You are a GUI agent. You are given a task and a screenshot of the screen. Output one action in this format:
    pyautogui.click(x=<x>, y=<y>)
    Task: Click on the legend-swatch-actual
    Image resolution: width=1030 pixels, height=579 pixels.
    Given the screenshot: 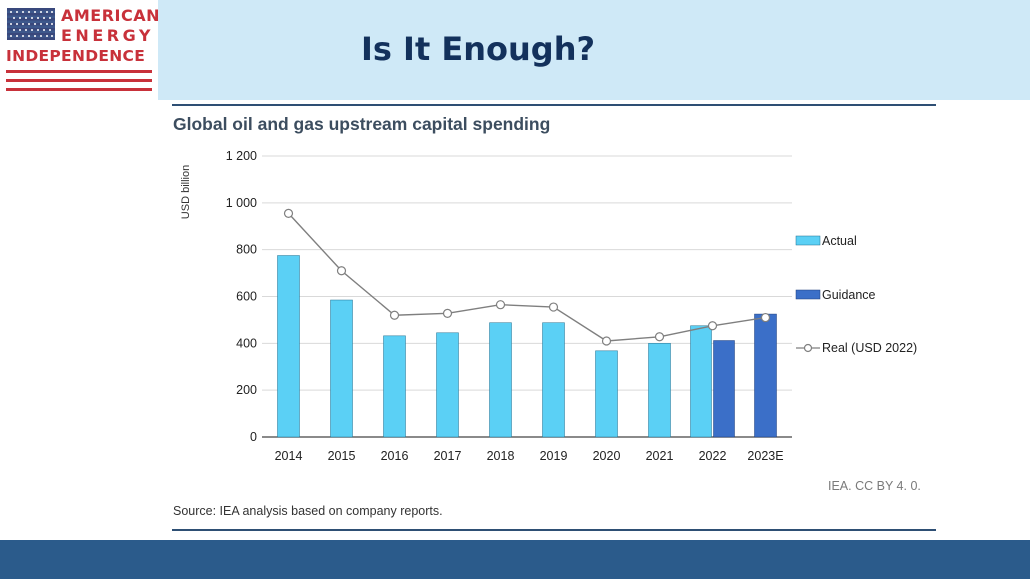 What is the action you would take?
    pyautogui.click(x=808, y=240)
    